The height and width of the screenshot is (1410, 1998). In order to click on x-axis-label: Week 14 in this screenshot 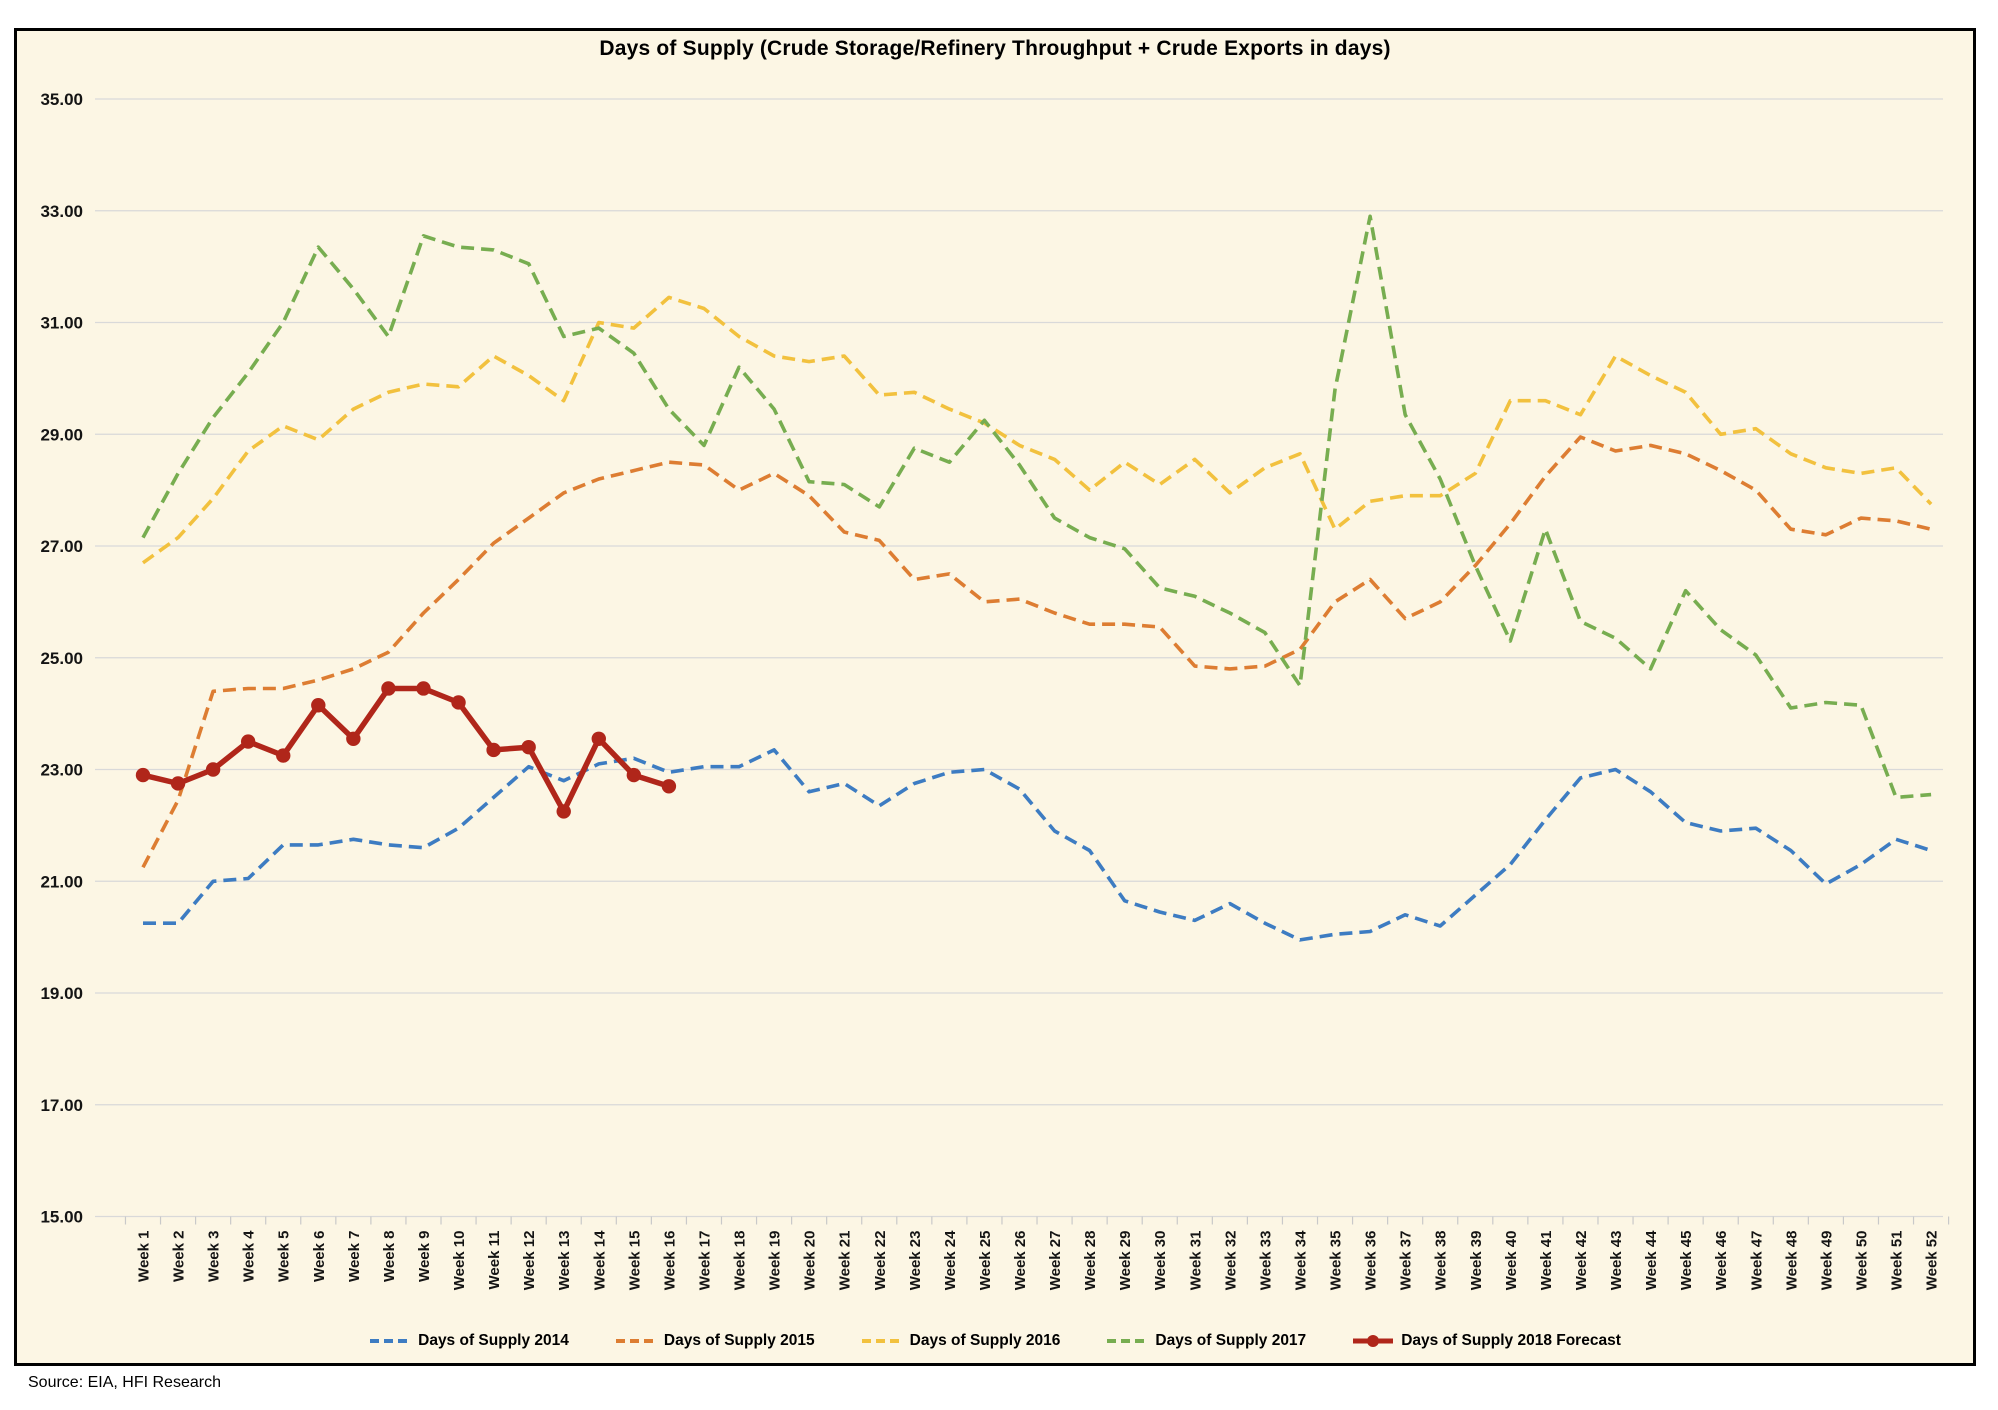, I will do `click(599, 1260)`.